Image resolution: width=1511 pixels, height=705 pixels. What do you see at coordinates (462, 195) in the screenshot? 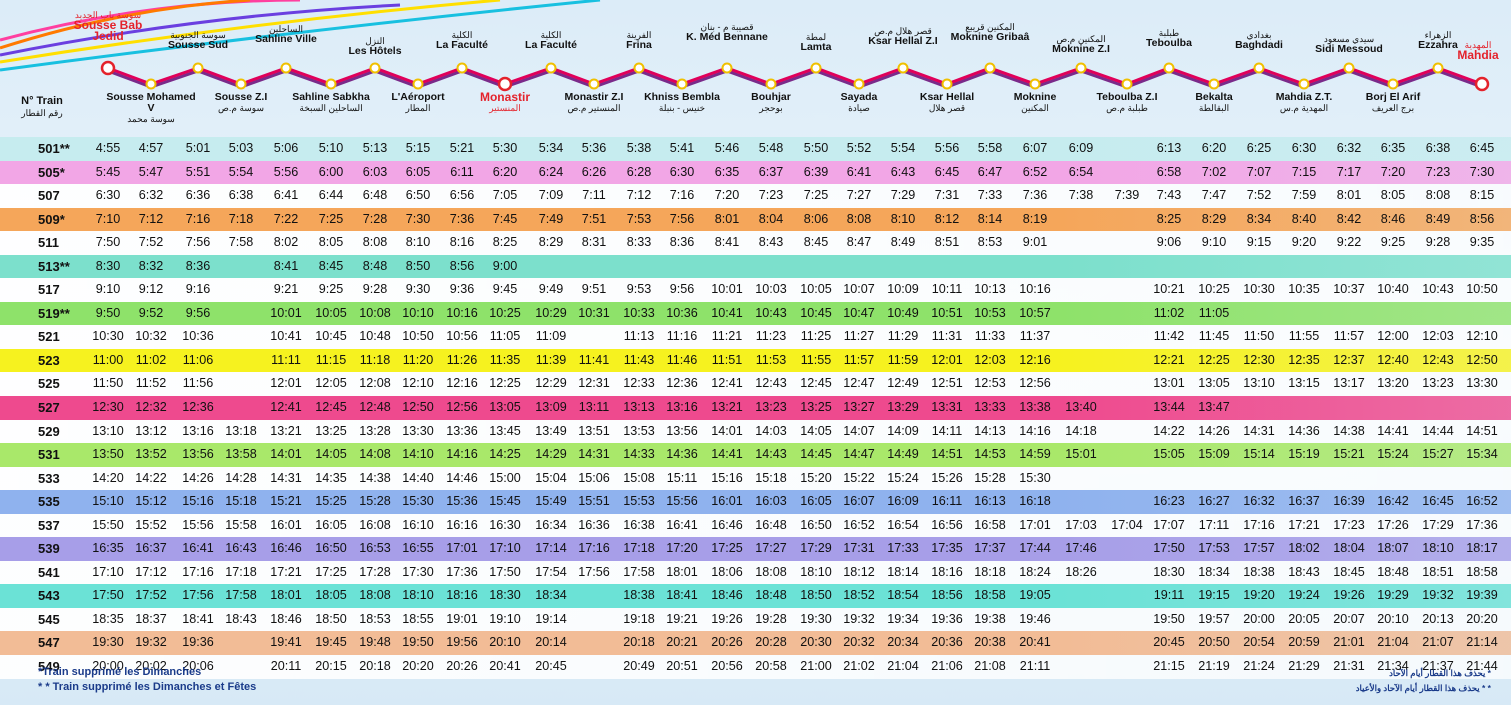
I see `departure-time: 6:56` at bounding box center [462, 195].